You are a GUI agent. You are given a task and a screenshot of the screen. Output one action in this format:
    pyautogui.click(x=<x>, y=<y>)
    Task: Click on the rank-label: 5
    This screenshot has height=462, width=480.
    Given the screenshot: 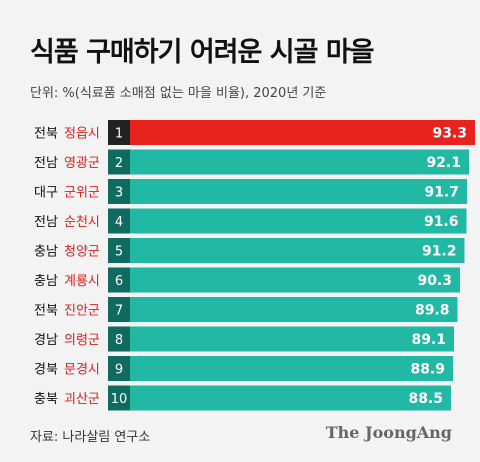 What is the action you would take?
    pyautogui.click(x=119, y=252)
    